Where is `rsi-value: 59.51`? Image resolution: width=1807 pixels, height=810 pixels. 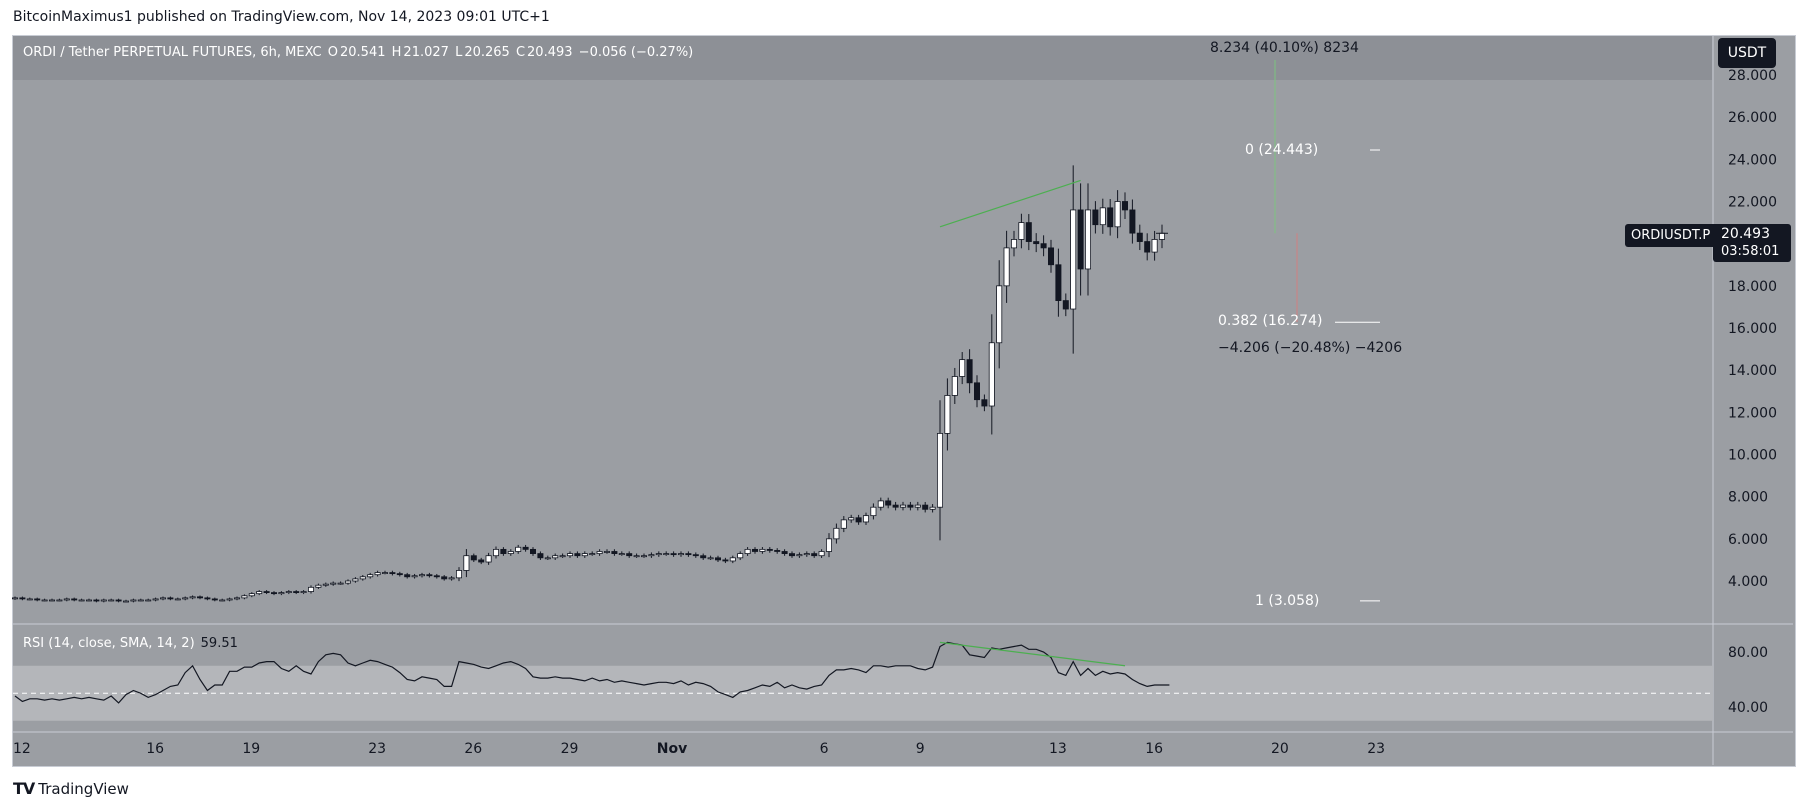 rsi-value: 59.51 is located at coordinates (219, 643).